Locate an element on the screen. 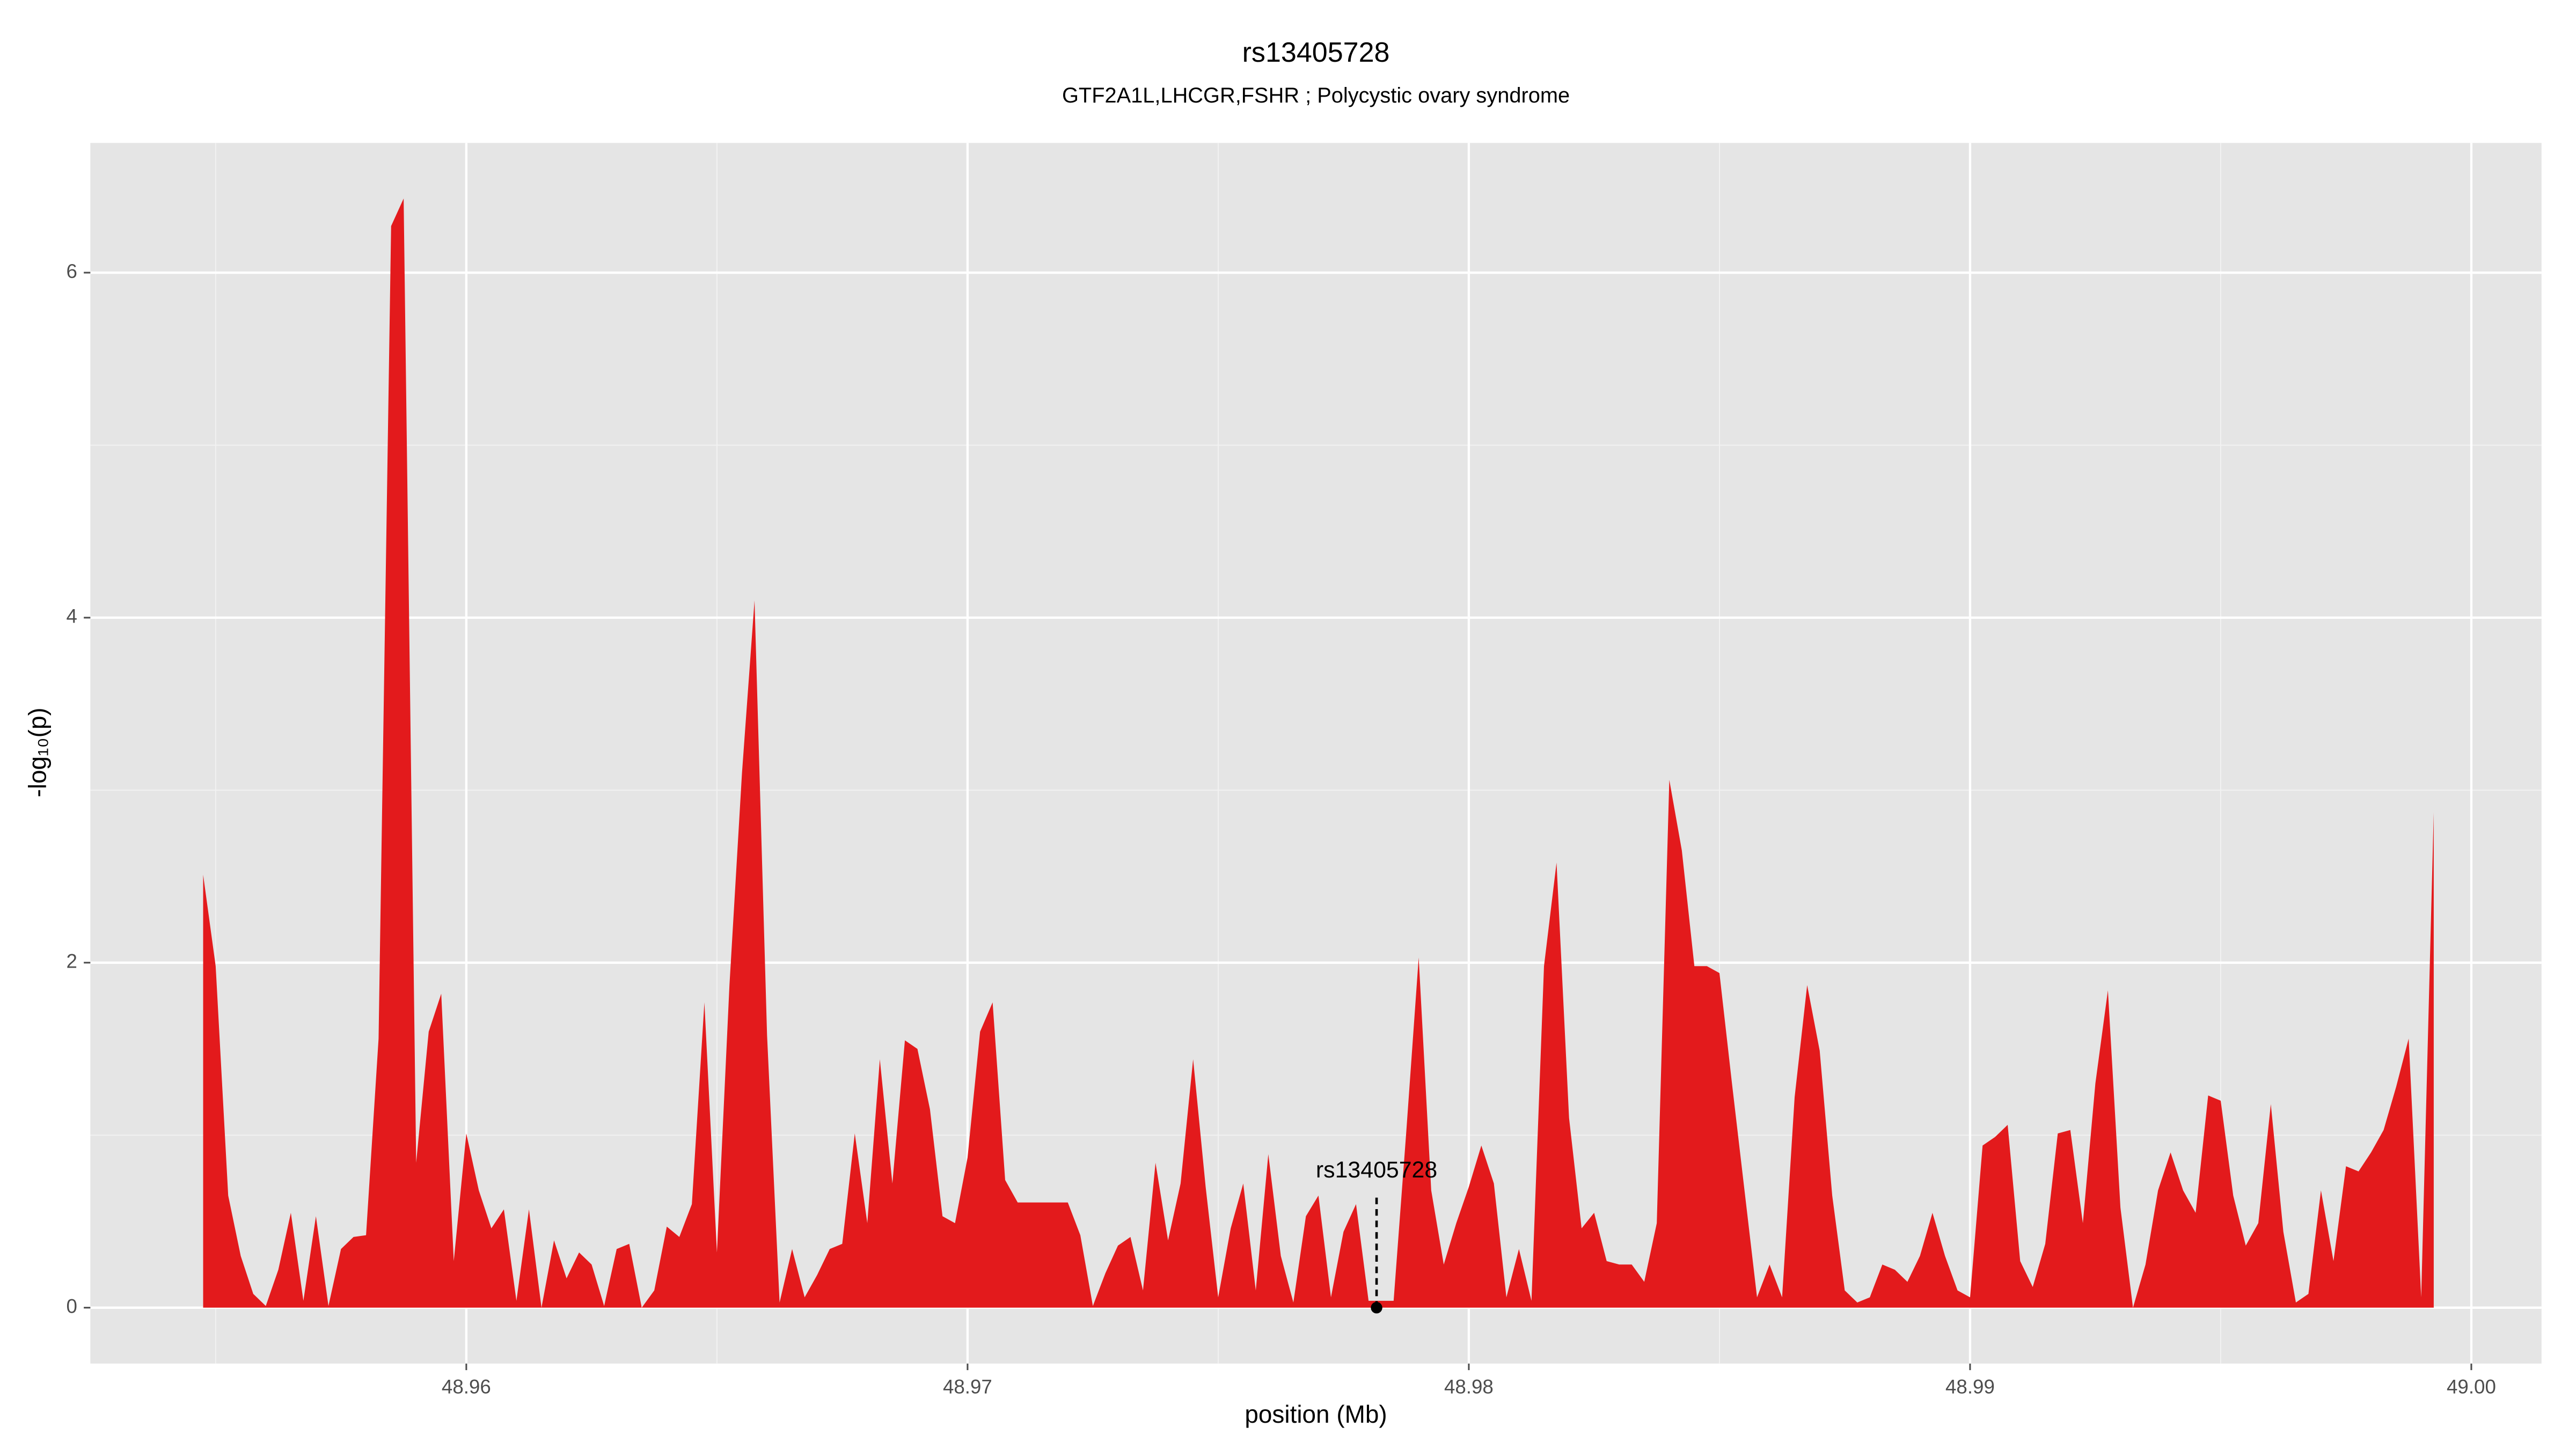 This screenshot has height=1449, width=2576. y-tick-label: 2 is located at coordinates (71, 961).